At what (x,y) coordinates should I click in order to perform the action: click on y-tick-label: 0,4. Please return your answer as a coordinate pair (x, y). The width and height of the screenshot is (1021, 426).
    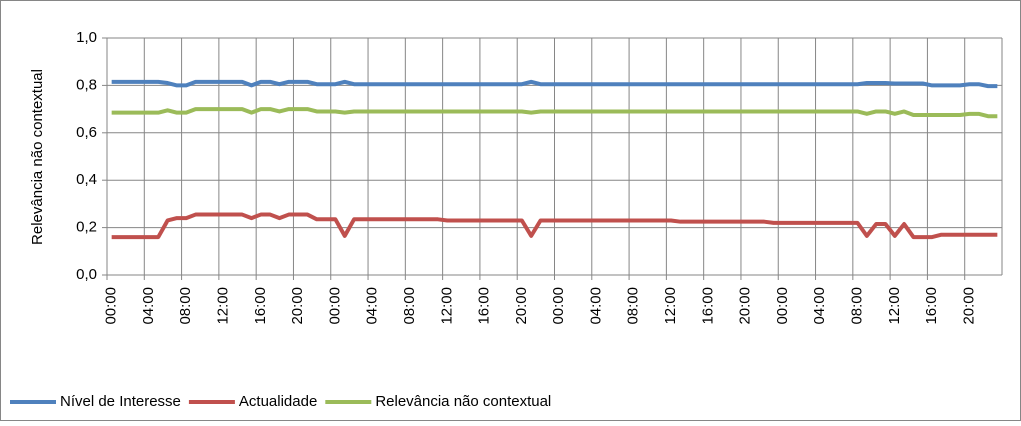
    Looking at the image, I should click on (86, 179).